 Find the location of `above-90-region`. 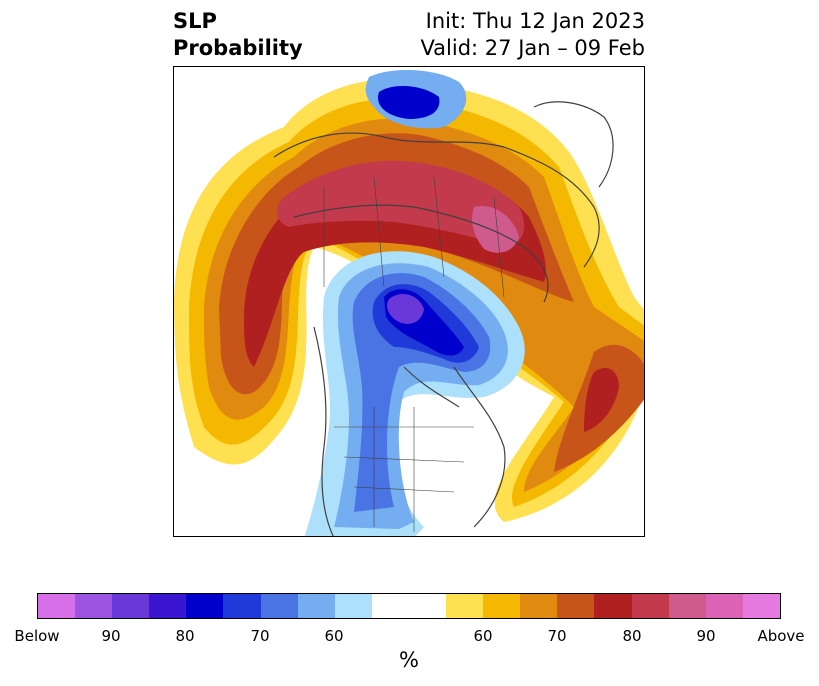

above-90-region is located at coordinates (495, 229).